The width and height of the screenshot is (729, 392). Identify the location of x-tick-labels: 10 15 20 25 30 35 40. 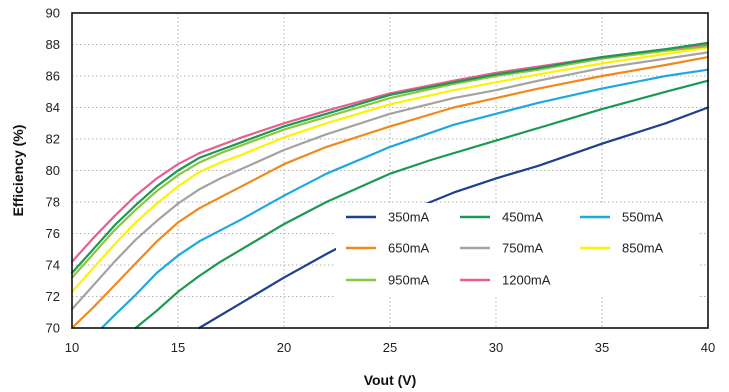
(390, 347).